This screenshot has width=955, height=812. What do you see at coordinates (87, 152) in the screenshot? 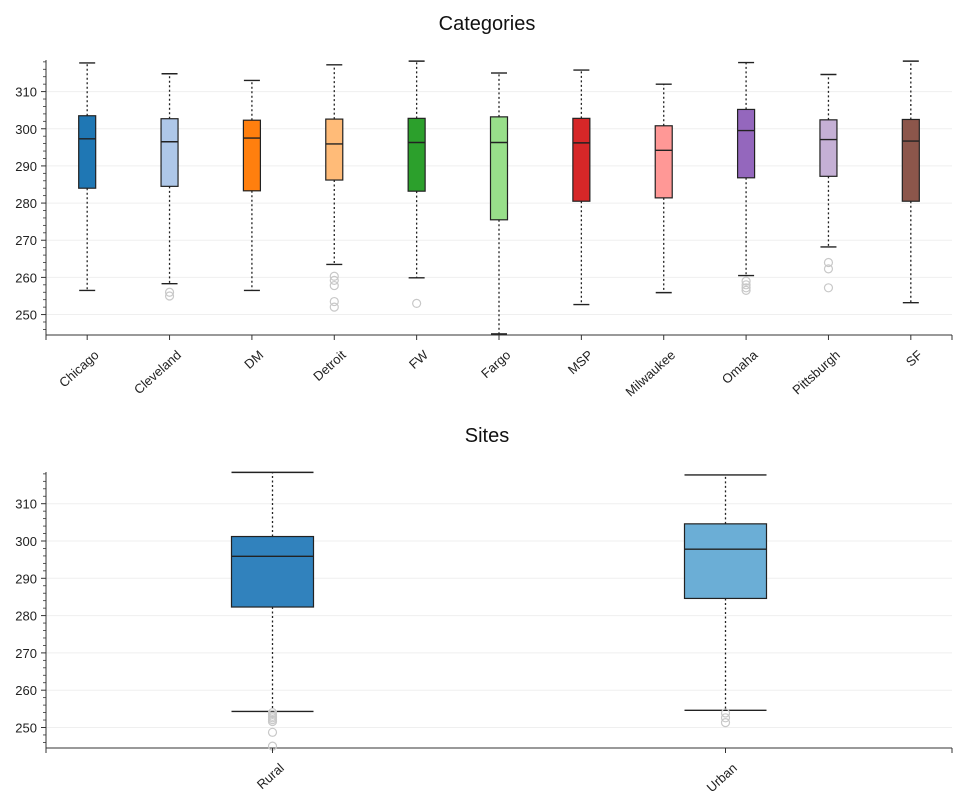
I see `box-chicago` at bounding box center [87, 152].